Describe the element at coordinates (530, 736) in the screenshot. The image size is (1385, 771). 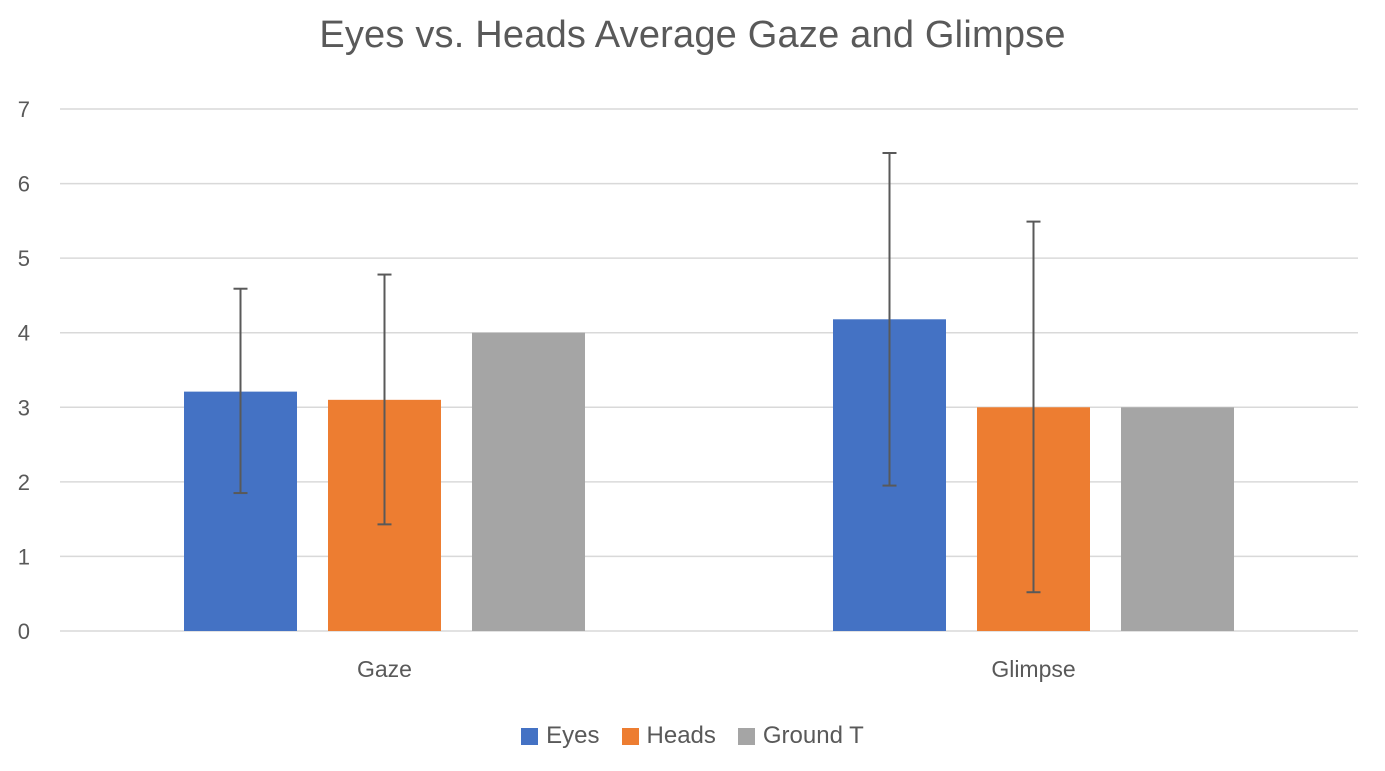
I see `legend-swatch-eyes` at that location.